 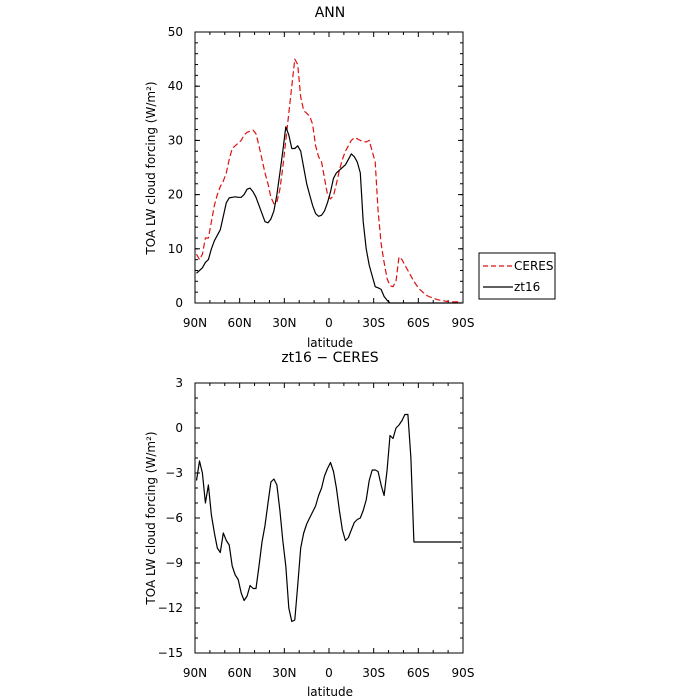 What do you see at coordinates (175, 32) in the screenshot?
I see `y-tick-label: 50` at bounding box center [175, 32].